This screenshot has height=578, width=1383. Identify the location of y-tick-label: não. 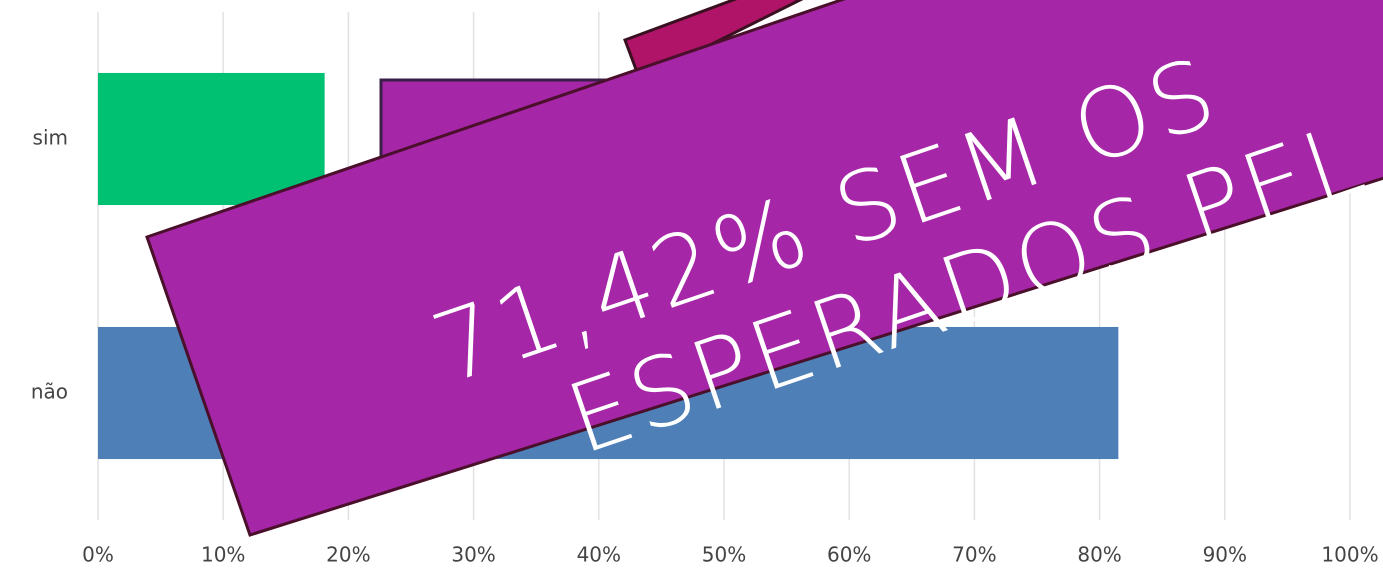
(49, 392).